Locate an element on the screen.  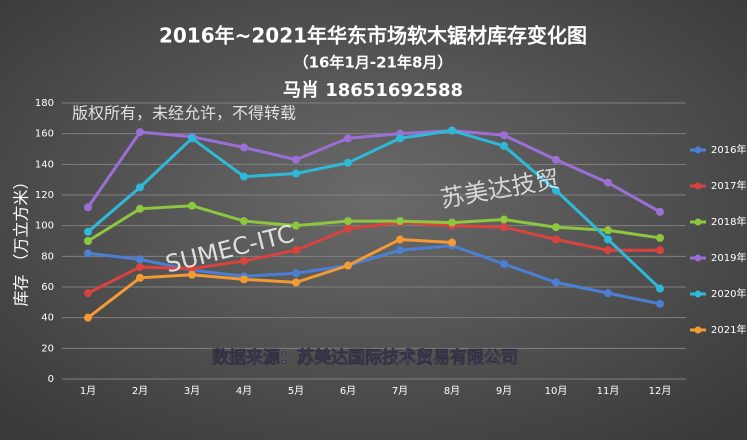
legend-label: 2016年 is located at coordinates (728, 149).